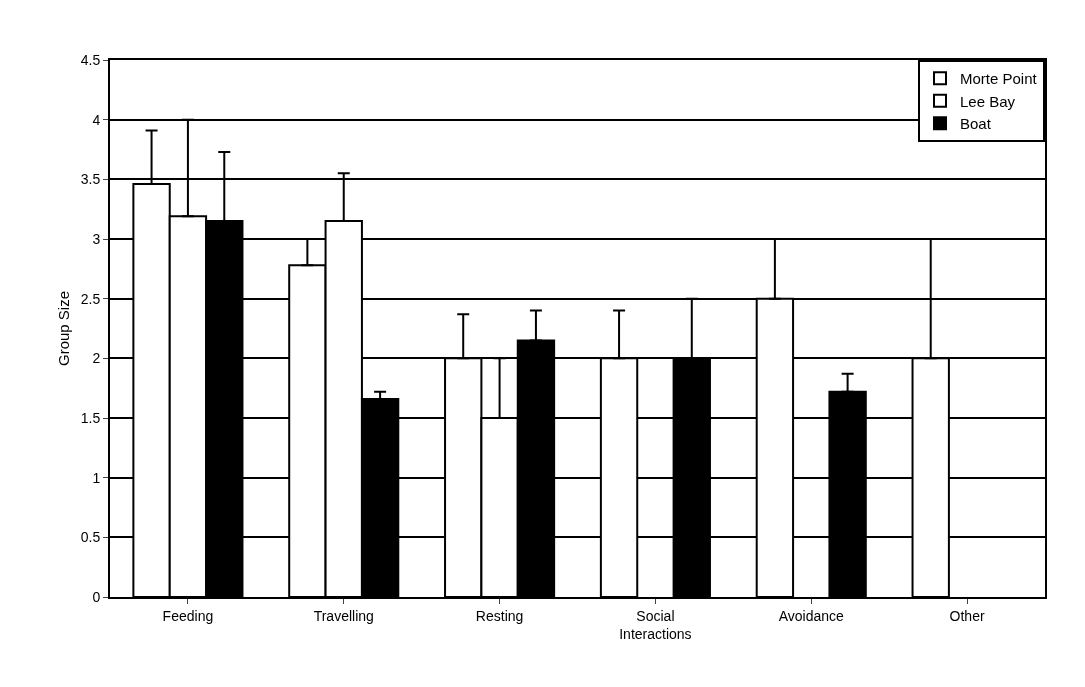  Describe the element at coordinates (499, 615) in the screenshot. I see `x-tick-label: Resting` at that location.